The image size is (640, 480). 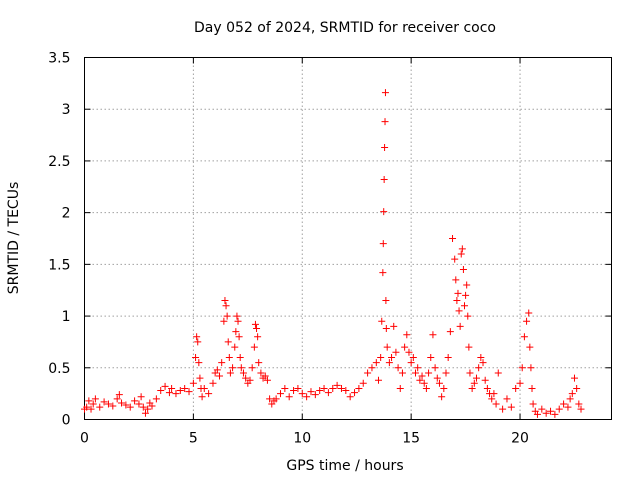 I want to click on y-tick-label: 2, so click(x=66, y=214).